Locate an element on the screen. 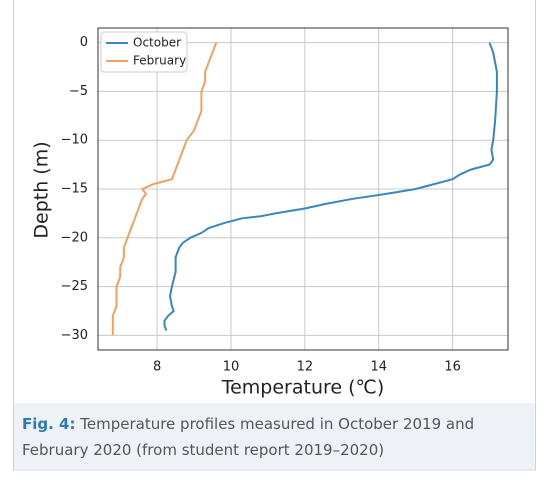 Image resolution: width=549 pixels, height=481 pixels. legend-label: October is located at coordinates (157, 43).